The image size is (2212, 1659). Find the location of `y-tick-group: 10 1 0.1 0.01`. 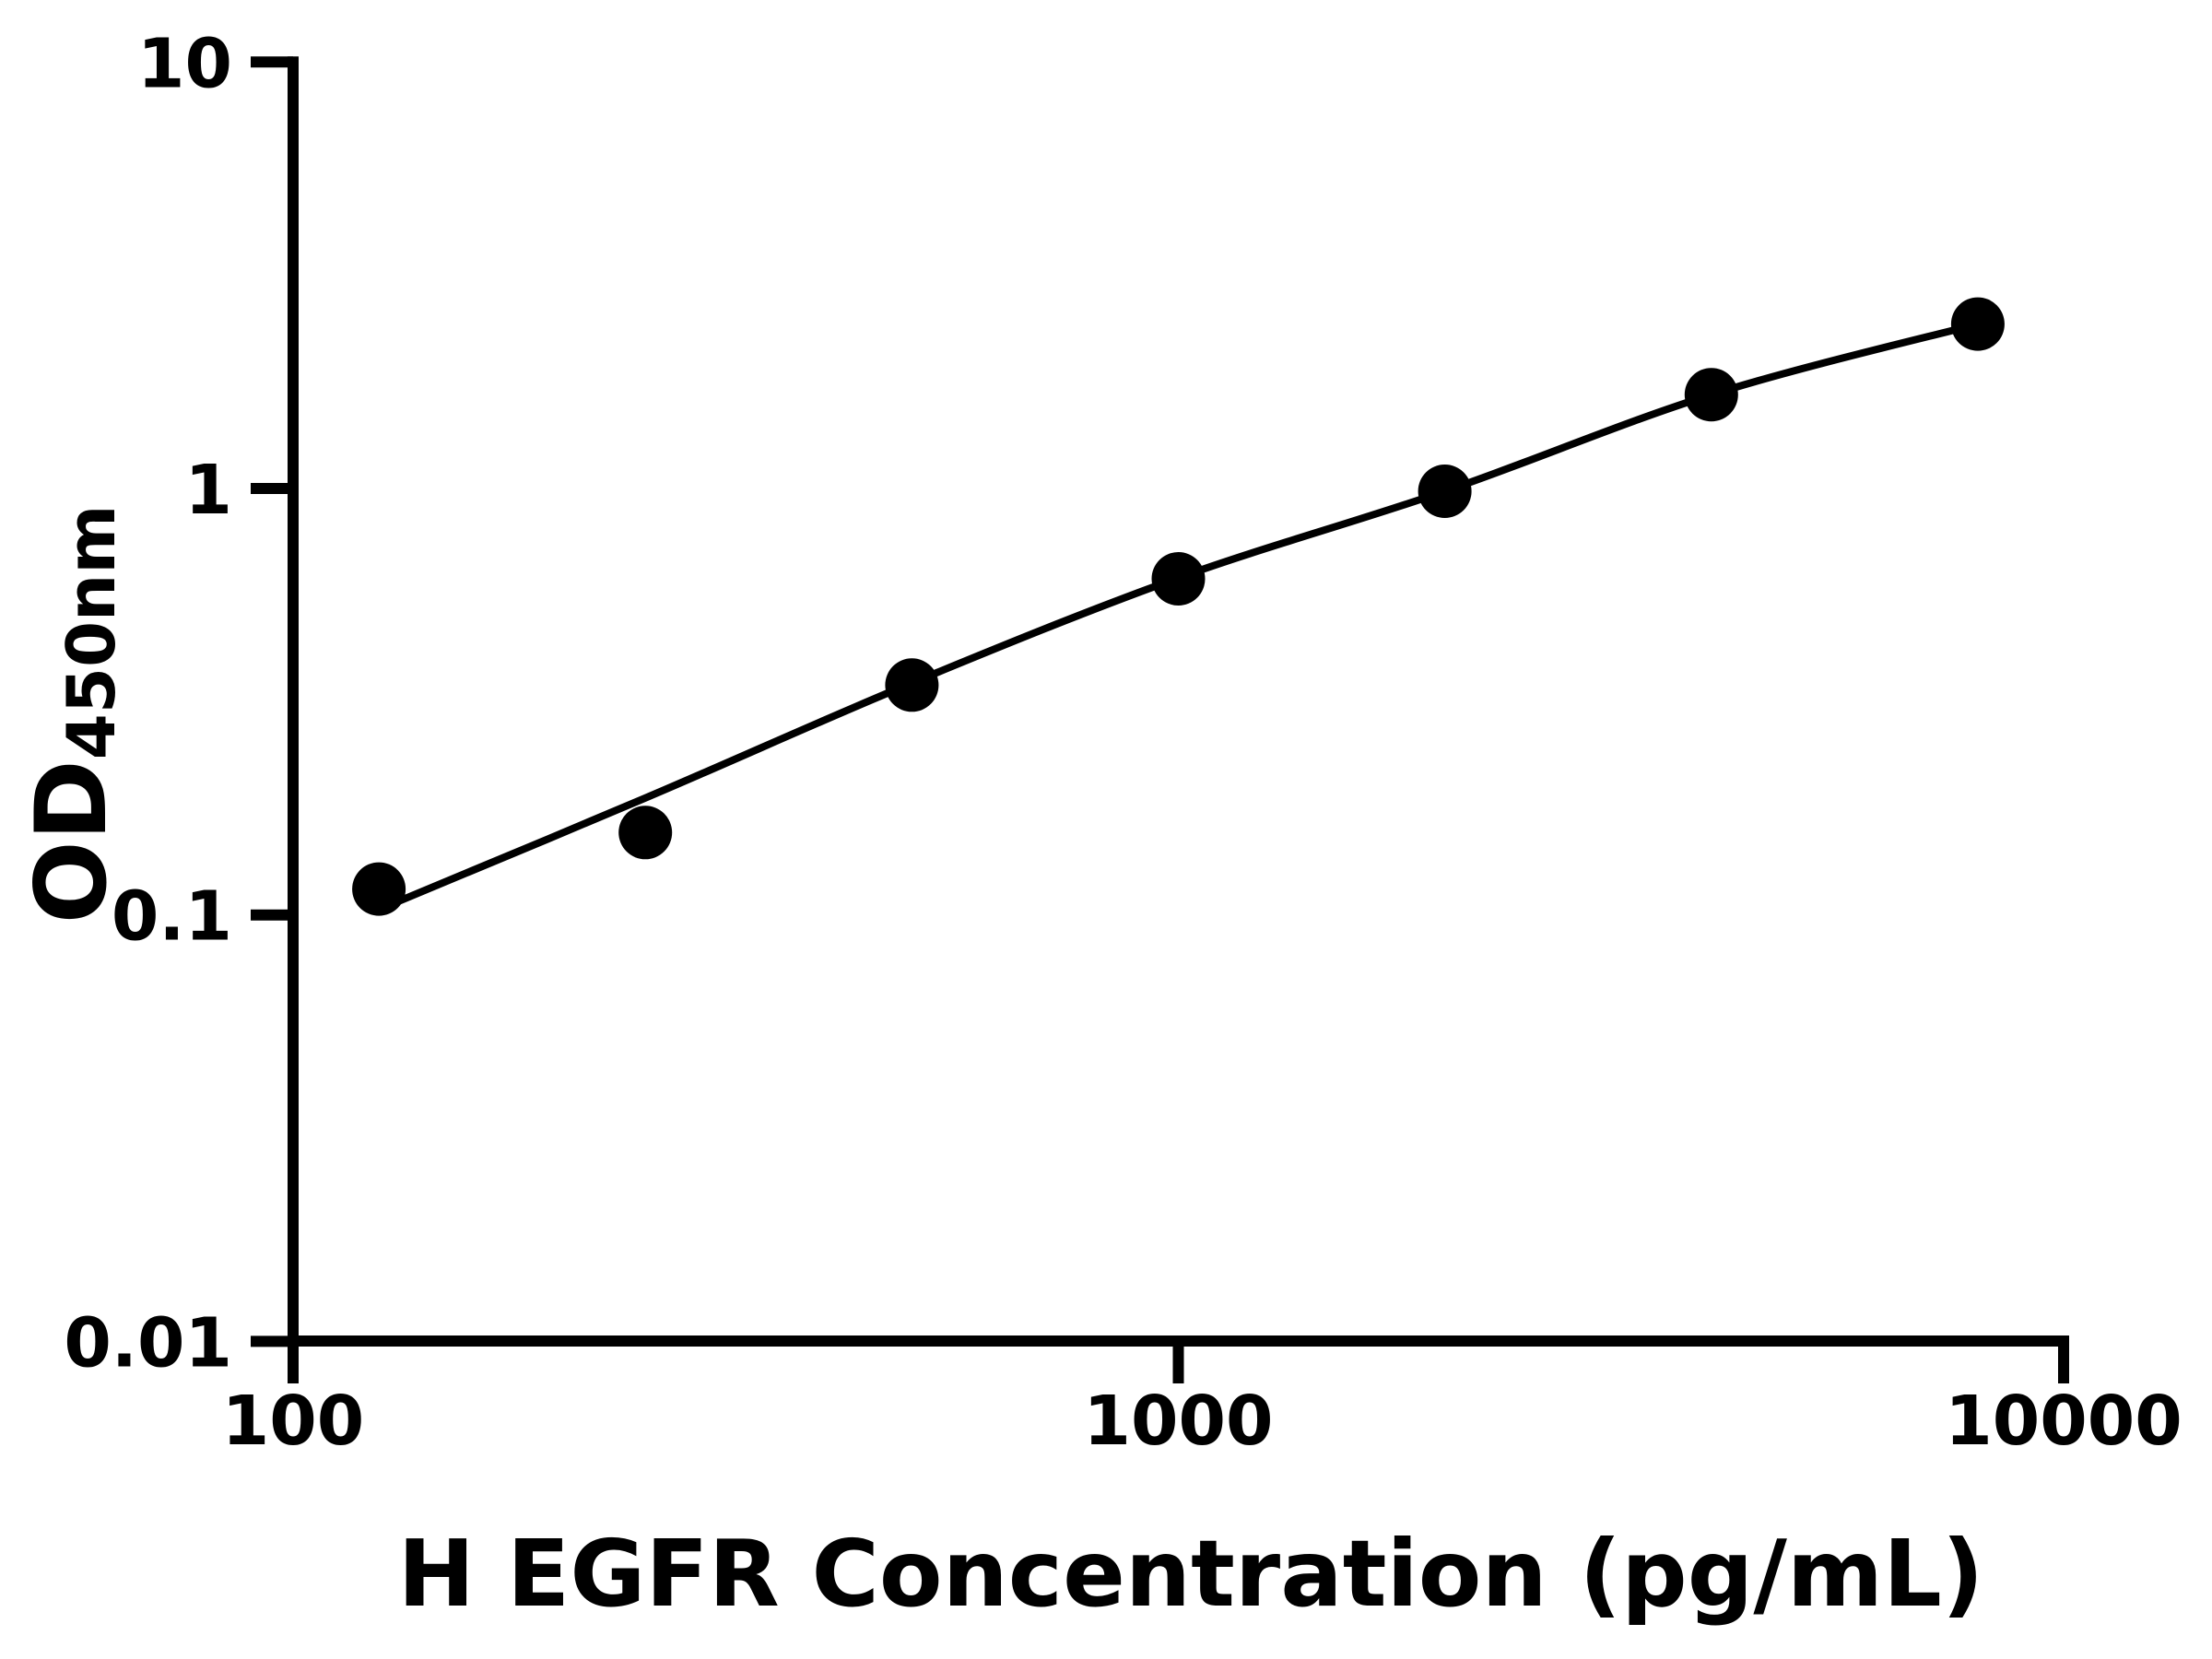

y-tick-group: 10 1 0.1 0.01 is located at coordinates (178, 703).